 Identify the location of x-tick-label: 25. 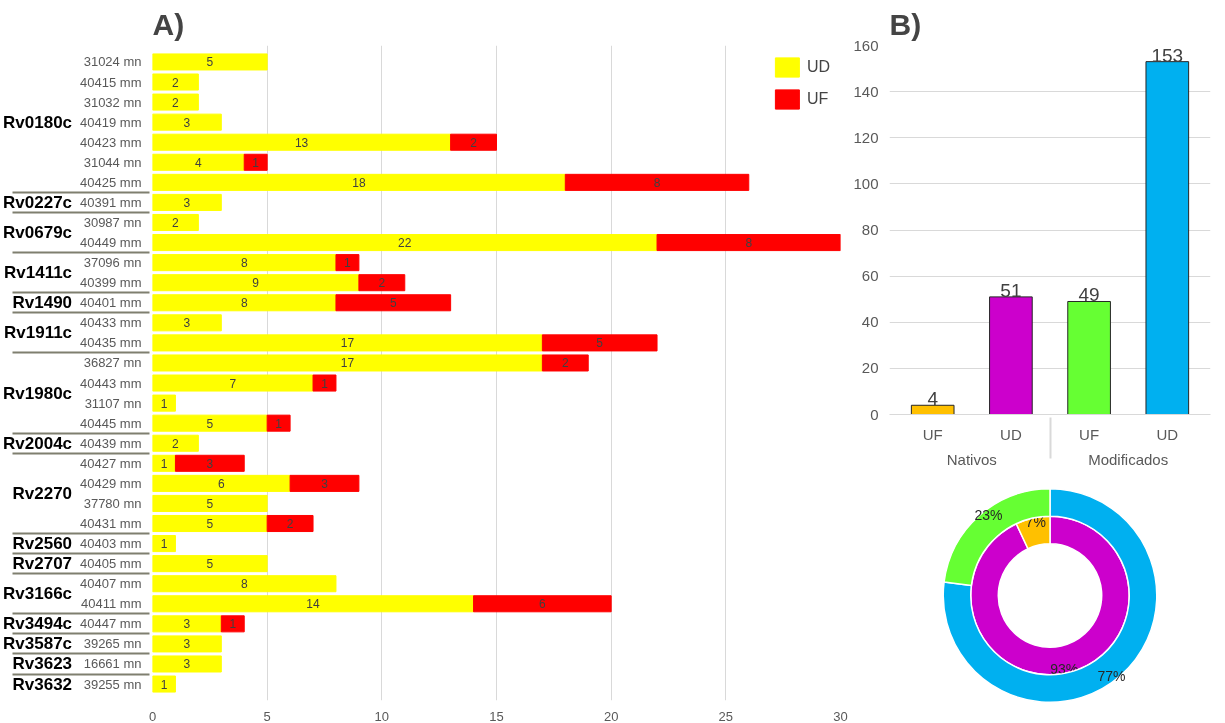
(726, 715).